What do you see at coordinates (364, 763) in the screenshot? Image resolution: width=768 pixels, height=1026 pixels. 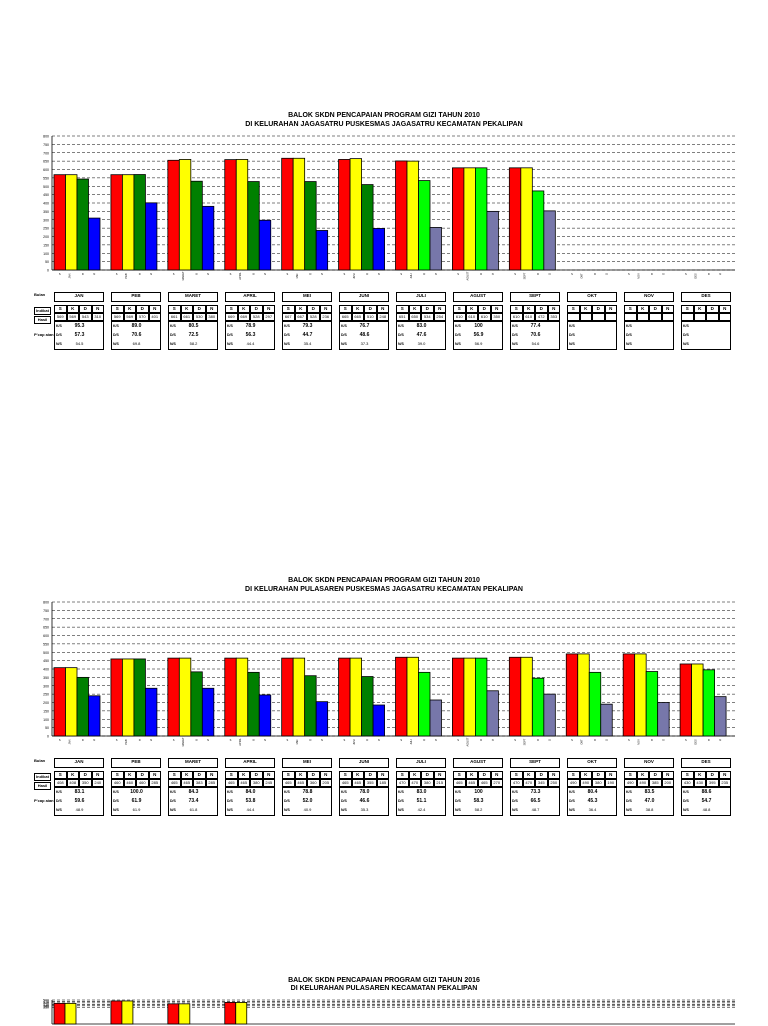 I see `month-header: JUNI` at bounding box center [364, 763].